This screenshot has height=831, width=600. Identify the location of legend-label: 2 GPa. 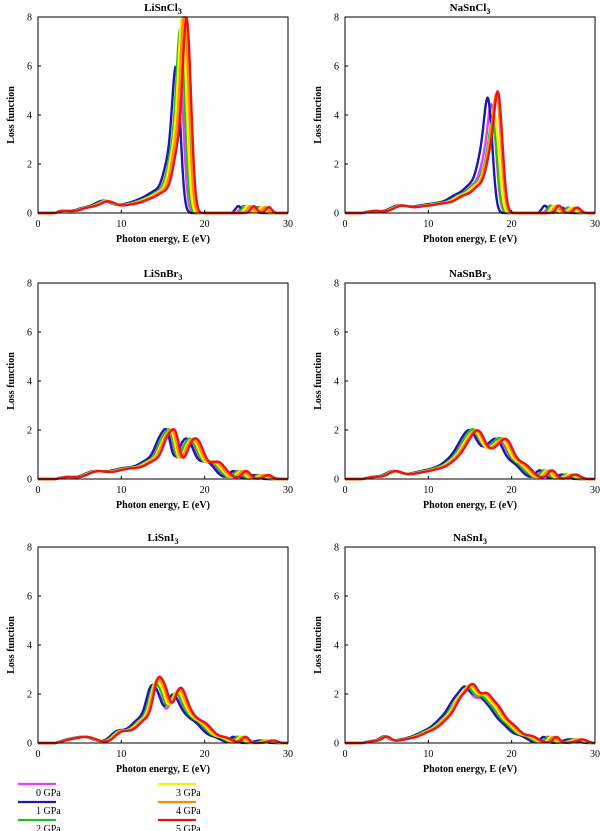
(48, 827).